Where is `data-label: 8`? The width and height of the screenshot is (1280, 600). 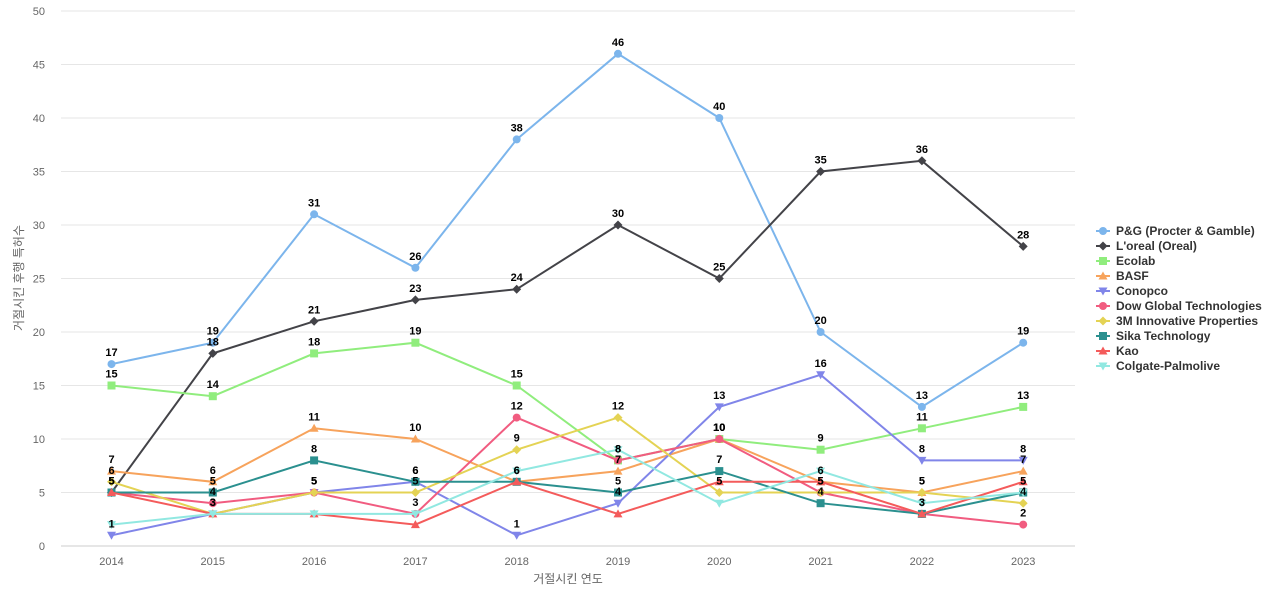 data-label: 8 is located at coordinates (618, 449).